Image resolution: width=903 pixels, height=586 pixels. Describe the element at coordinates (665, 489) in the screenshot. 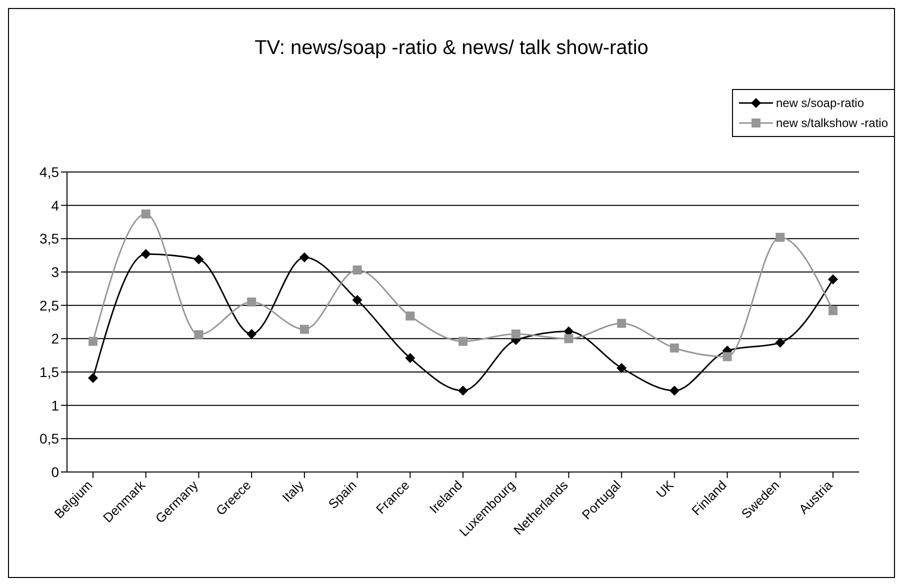

I see `x-tick-label: UK` at that location.